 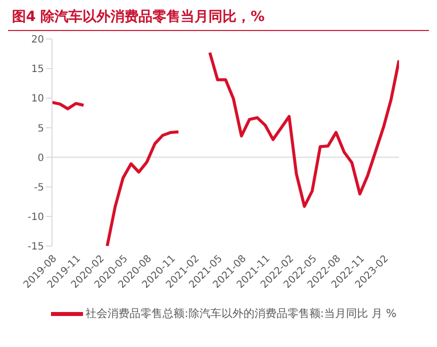 What do you see at coordinates (37, 40) in the screenshot?
I see `y-tick-label: 20` at bounding box center [37, 40].